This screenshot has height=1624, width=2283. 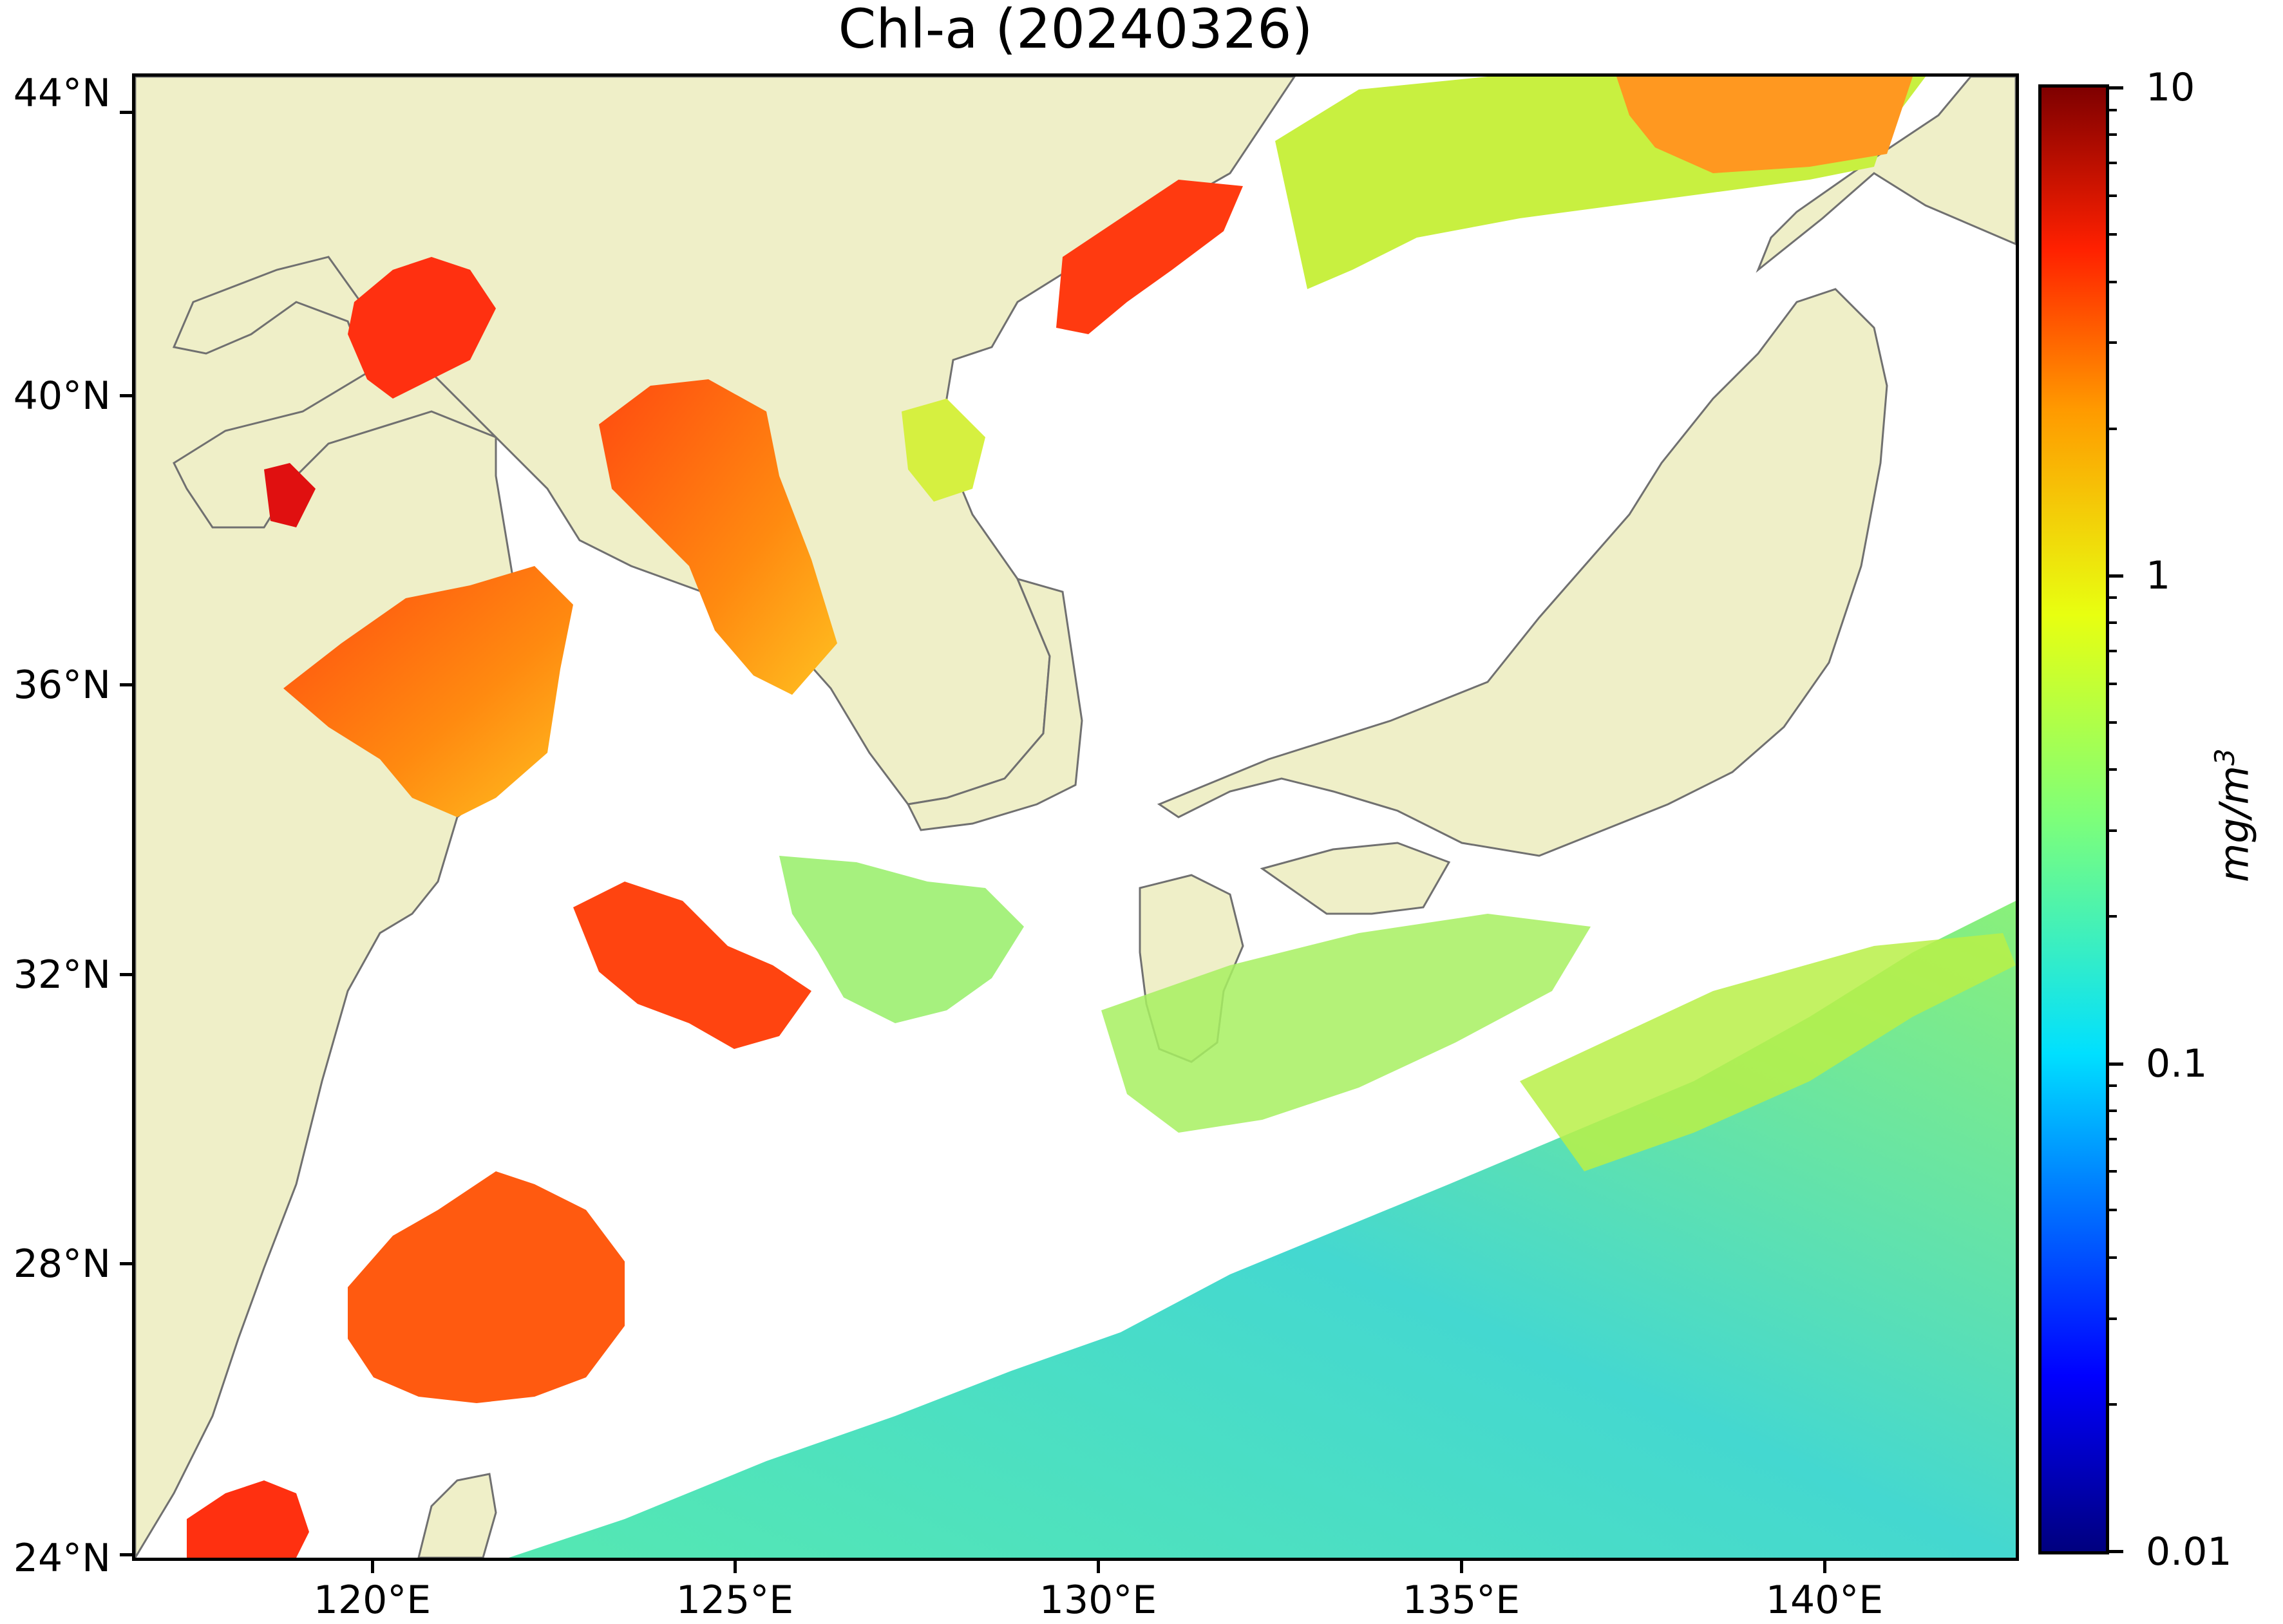 I want to click on colorbar-unit-text: mg/m, so click(x=2234, y=824).